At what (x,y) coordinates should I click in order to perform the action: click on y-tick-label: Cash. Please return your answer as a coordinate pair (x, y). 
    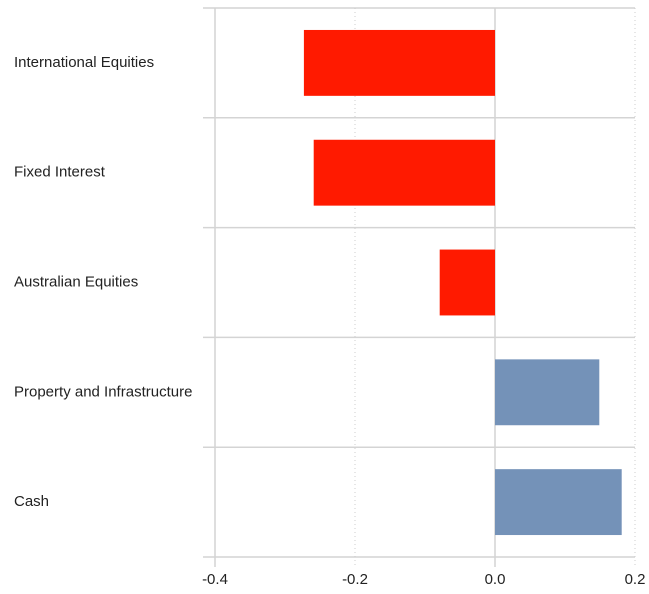
    Looking at the image, I should click on (31, 501).